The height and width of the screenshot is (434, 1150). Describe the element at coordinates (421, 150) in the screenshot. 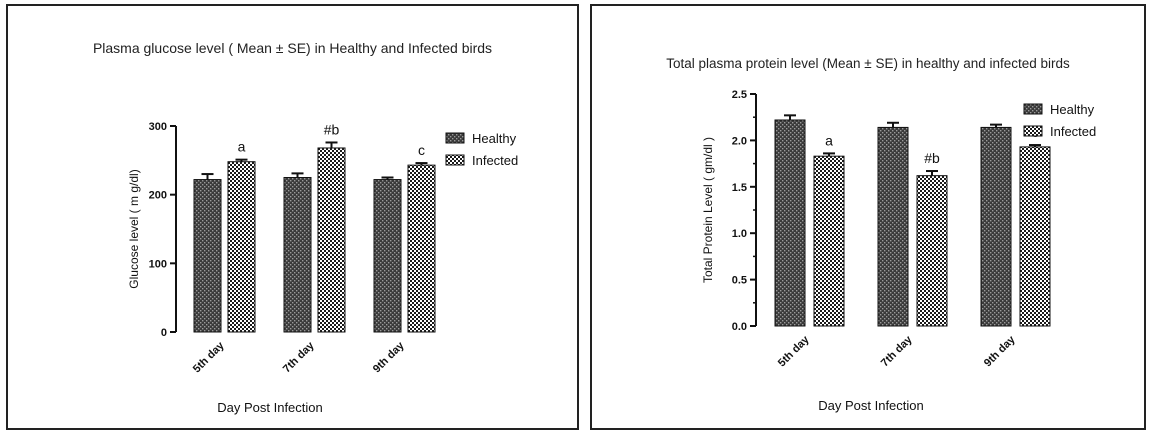

I see `significance-label: c` at that location.